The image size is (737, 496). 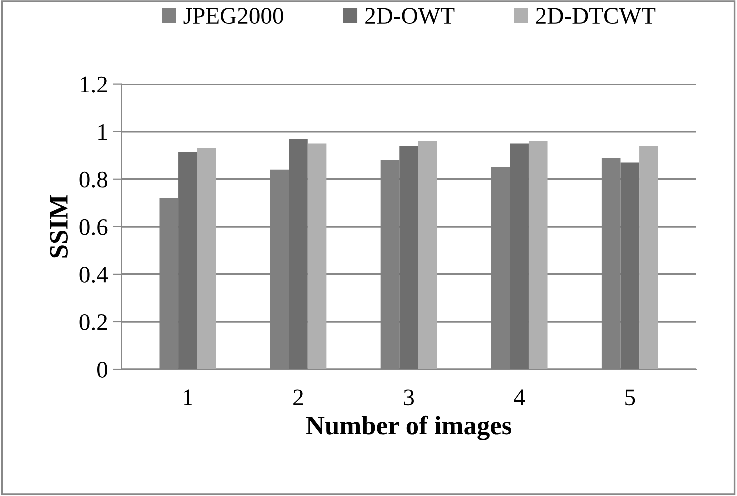 What do you see at coordinates (94, 274) in the screenshot?
I see `y-tick-label: 0.4` at bounding box center [94, 274].